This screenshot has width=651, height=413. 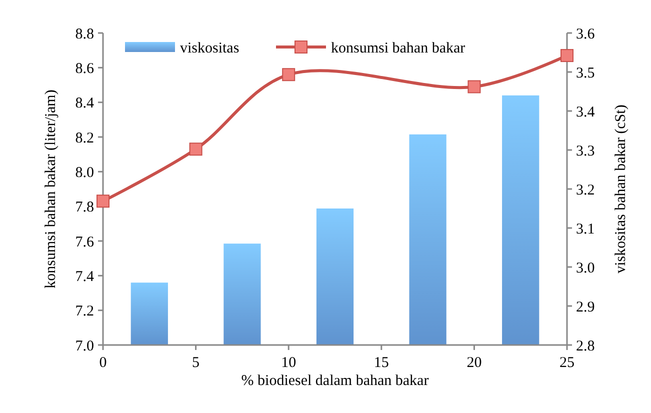 I want to click on y2-tick-label: 3.0, so click(x=585, y=268).